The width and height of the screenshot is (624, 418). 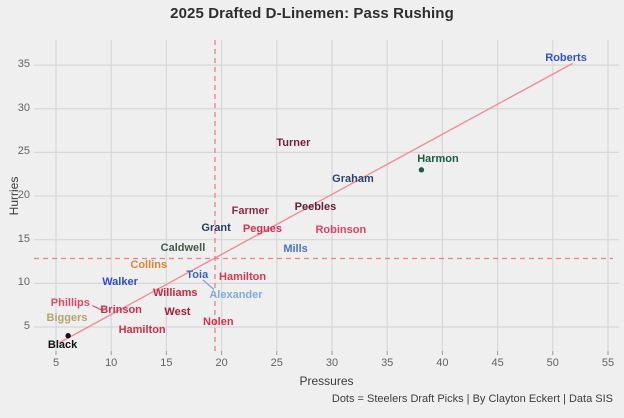 I want to click on x-tick-label: 55, so click(x=608, y=363).